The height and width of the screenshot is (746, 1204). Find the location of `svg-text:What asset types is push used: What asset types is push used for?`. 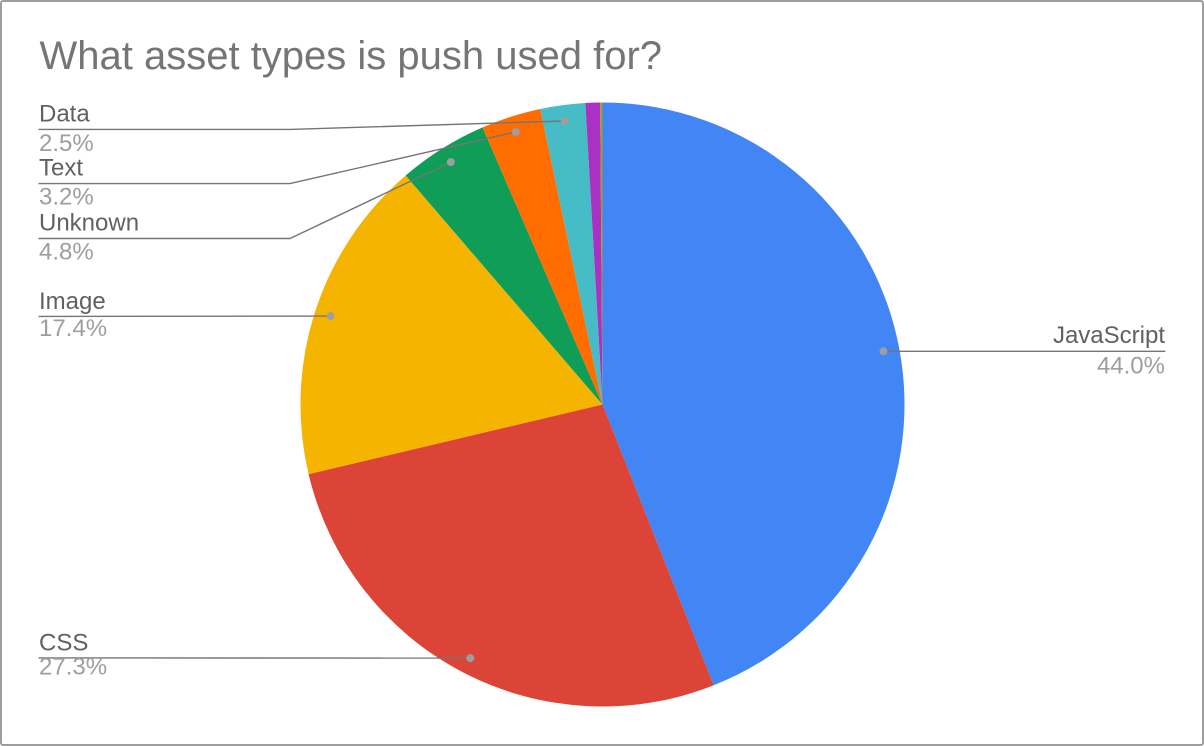

svg-text:What asset types is push used: What asset types is push used for? is located at coordinates (351, 56).